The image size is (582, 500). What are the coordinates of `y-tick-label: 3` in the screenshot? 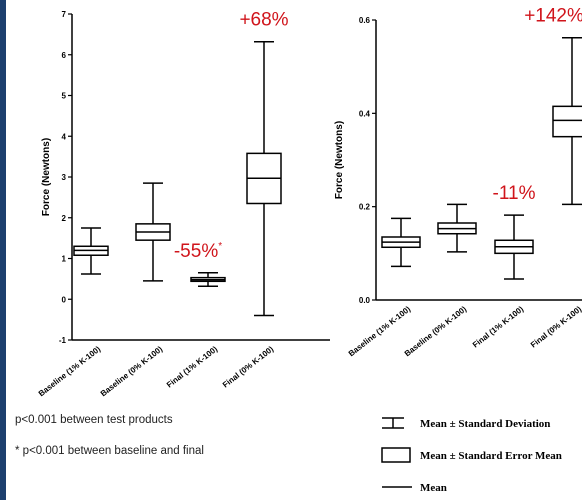 It's located at (64, 177).